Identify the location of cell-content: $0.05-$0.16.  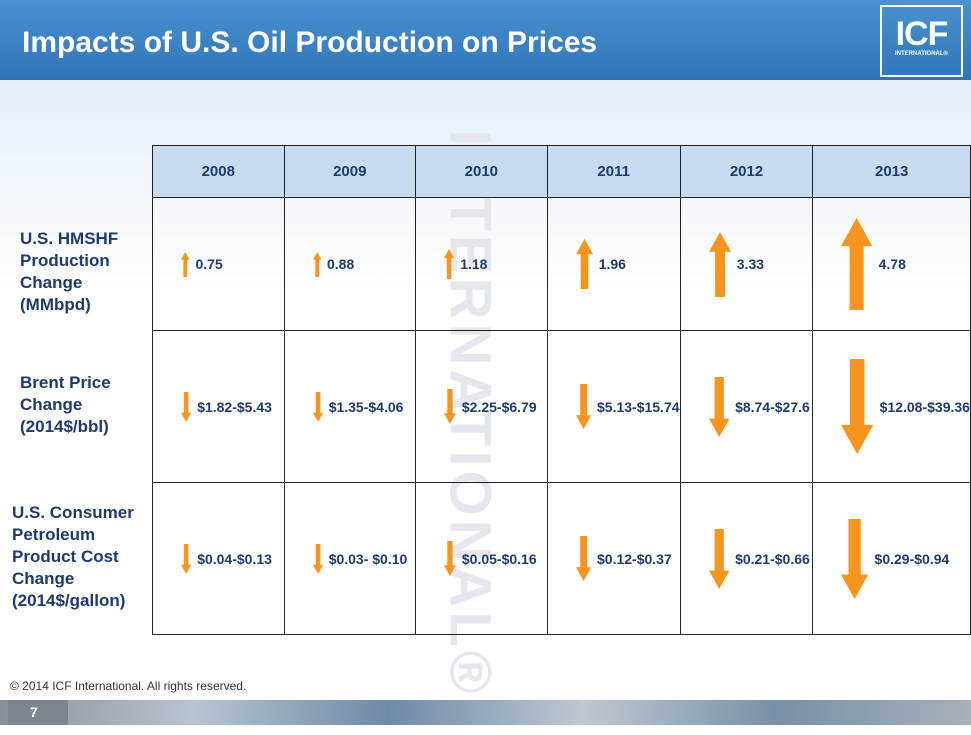
(481, 558).